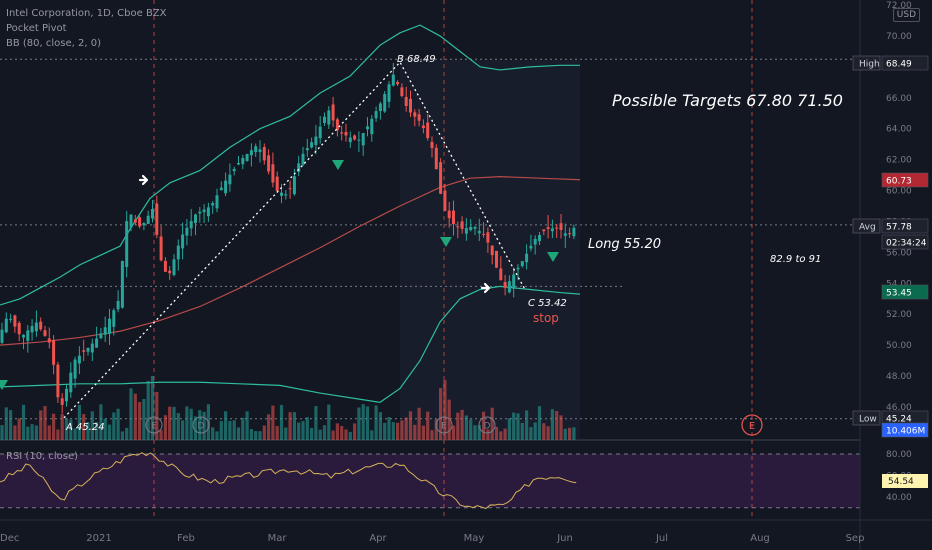 This screenshot has height=550, width=932. Describe the element at coordinates (896, 275) in the screenshot. I see `price-axis` at that location.